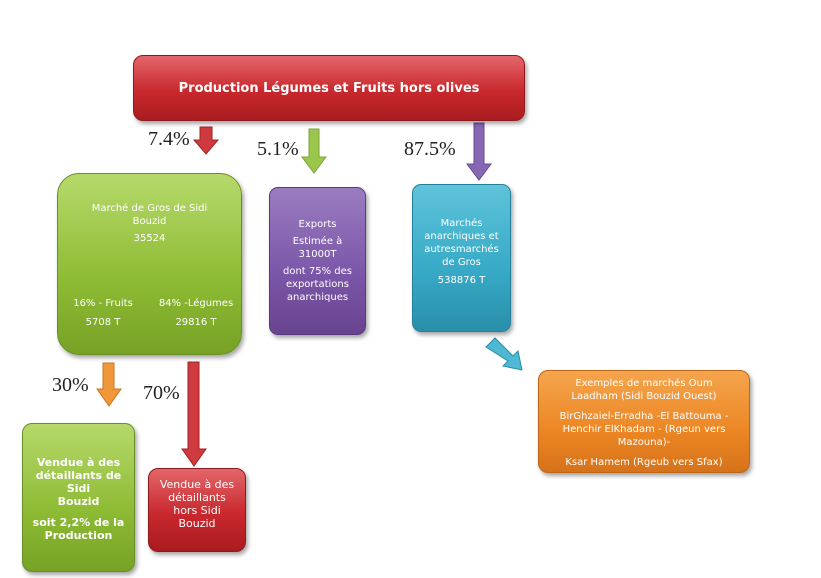 The height and width of the screenshot is (578, 821). I want to click on down-arrow-purple, so click(479, 151).